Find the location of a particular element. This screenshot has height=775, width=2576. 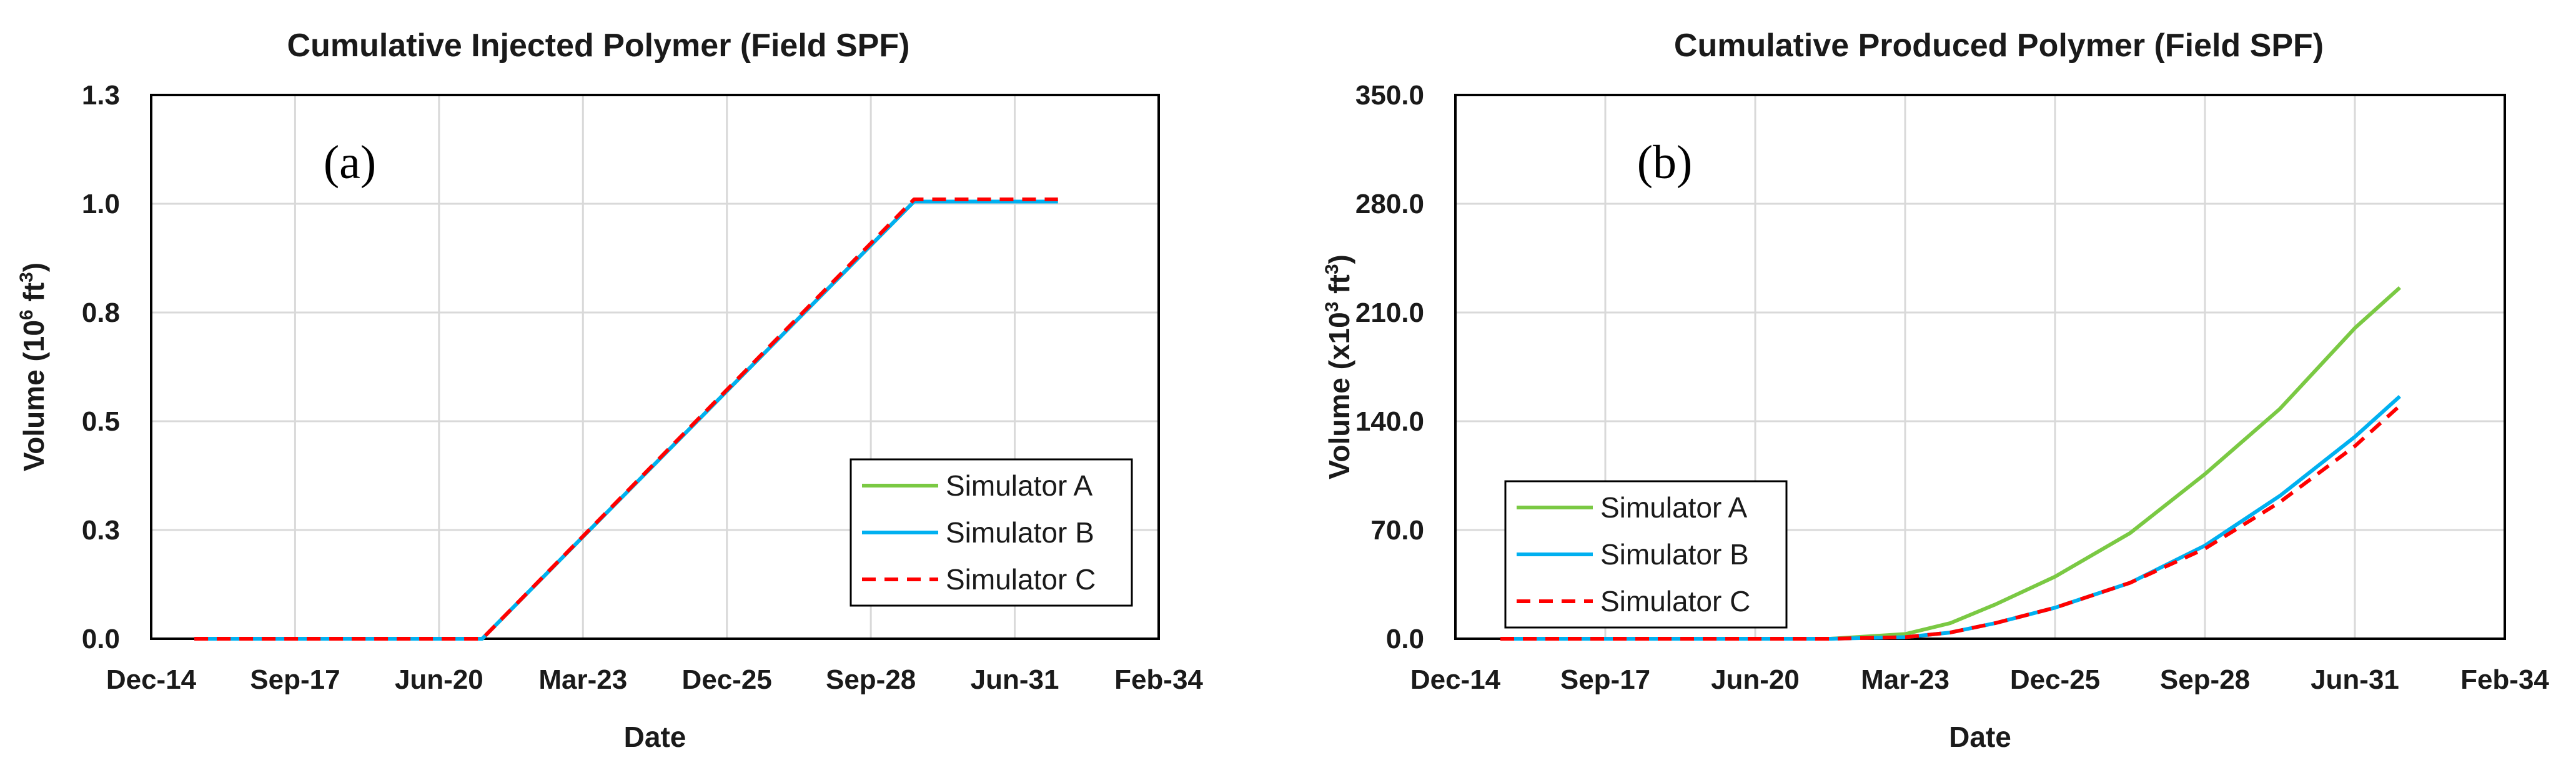

y-tick-label: 1.0 is located at coordinates (101, 204).